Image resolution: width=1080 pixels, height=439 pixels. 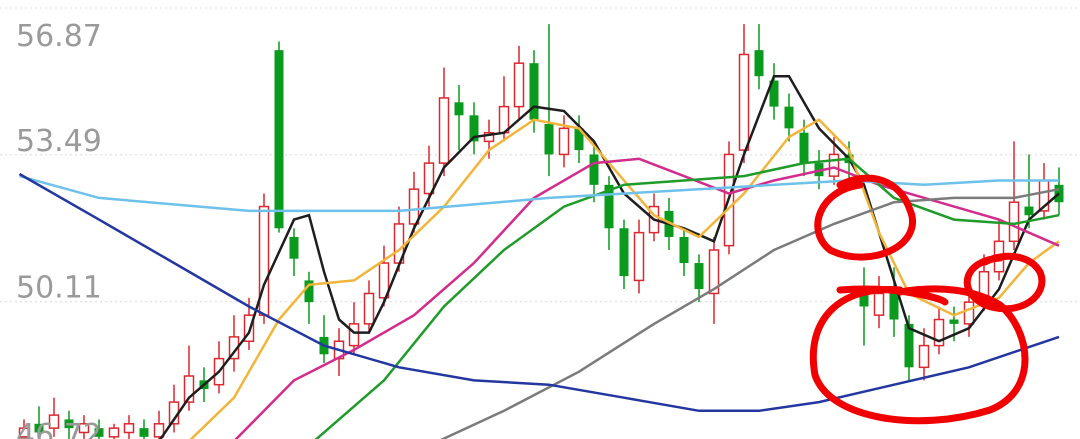 I want to click on y-tick-label: 46.72, so click(x=59, y=428).